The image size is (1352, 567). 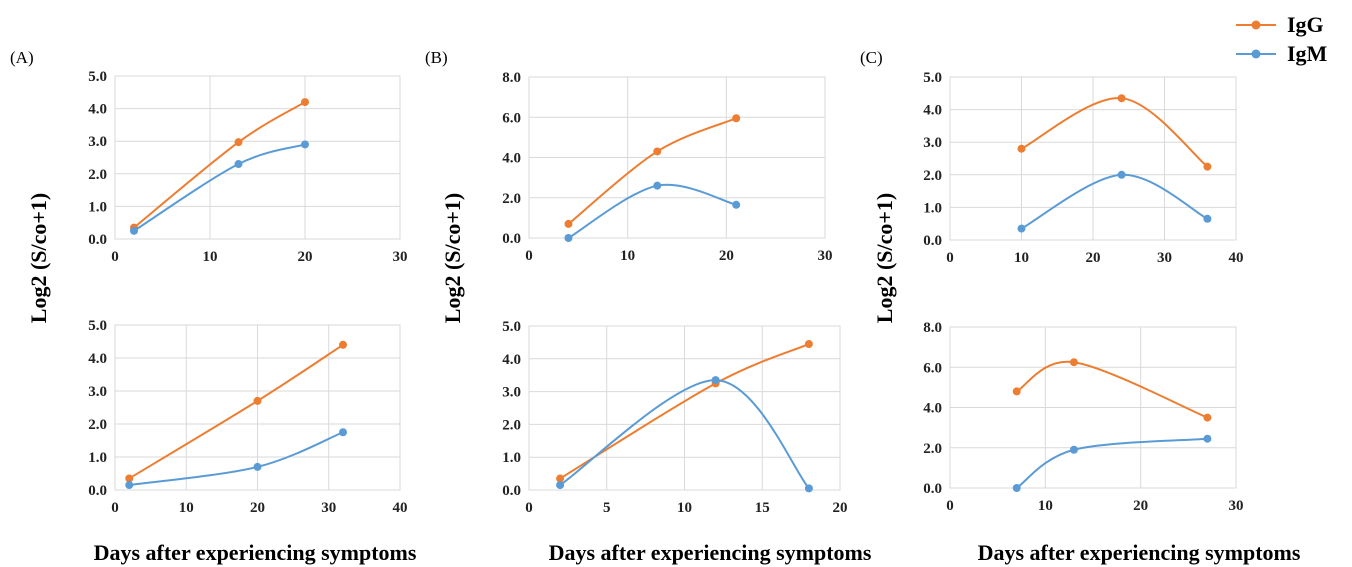 I want to click on legend-igm-marker, so click(x=1256, y=54).